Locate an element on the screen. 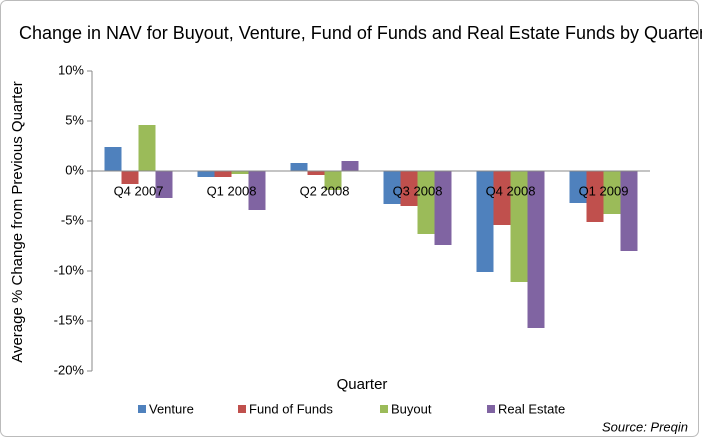 This screenshot has width=702, height=438. x-tick-label: Q2 2008 is located at coordinates (325, 190).